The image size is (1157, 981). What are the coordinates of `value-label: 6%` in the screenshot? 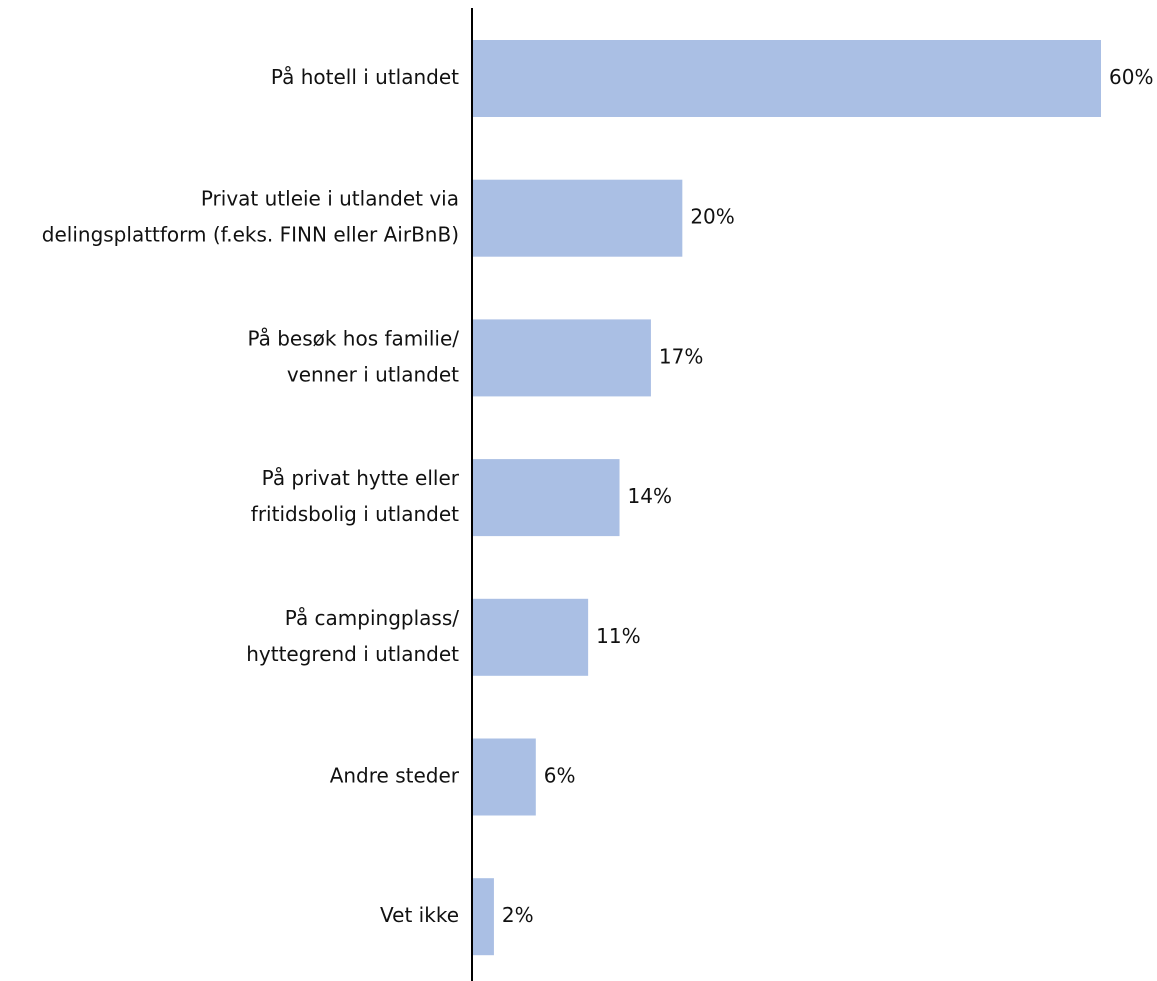 It's located at (560, 776).